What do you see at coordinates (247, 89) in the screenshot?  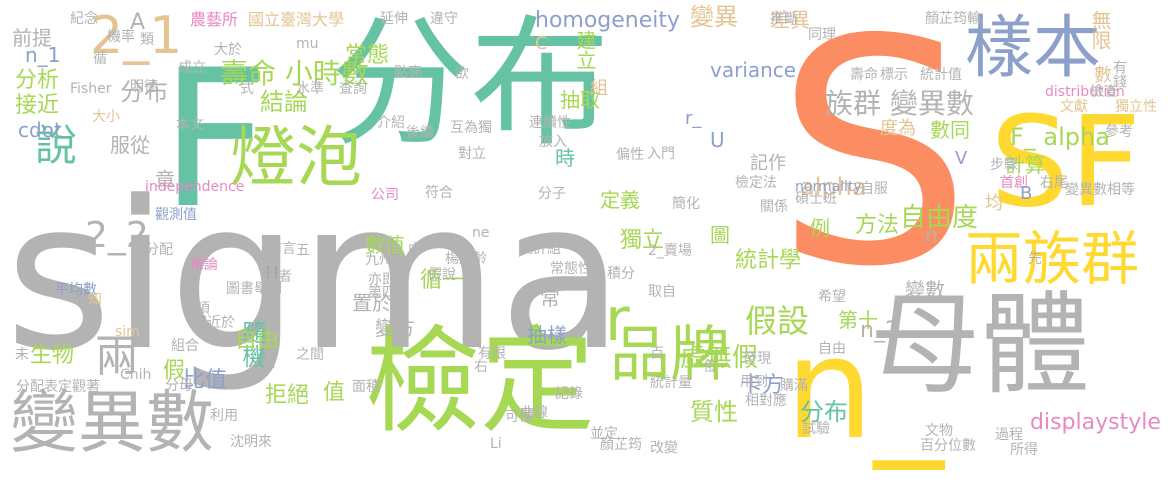 I see `cloud-word: 式` at bounding box center [247, 89].